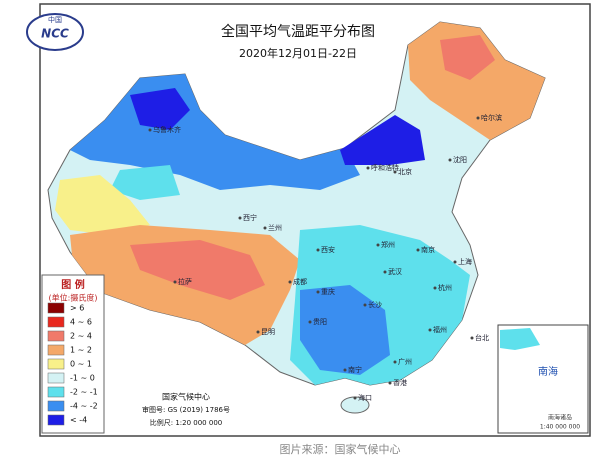 The height and width of the screenshot is (461, 603). Describe the element at coordinates (186, 397) in the screenshot. I see `agency: 国家气候中心` at that location.